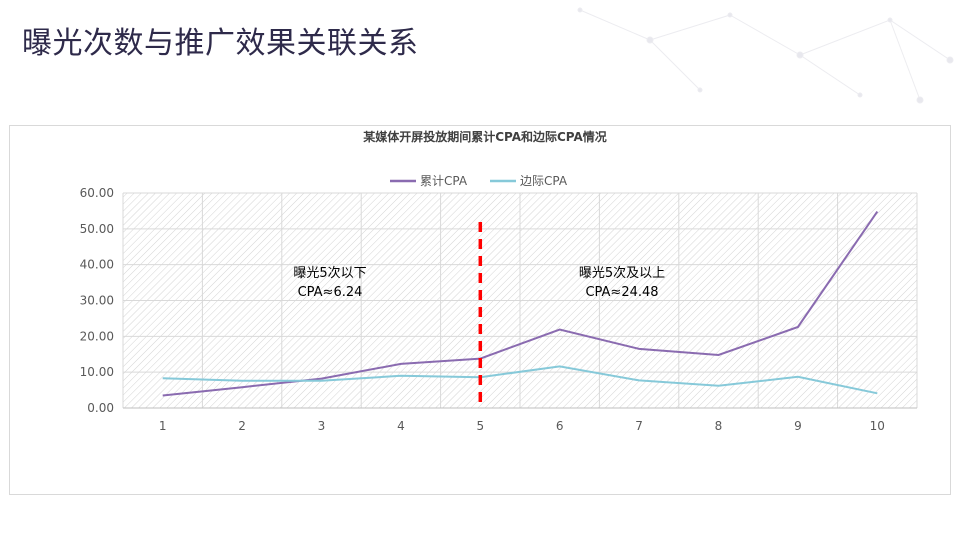  I want to click on x-tick-label: 9, so click(798, 426).